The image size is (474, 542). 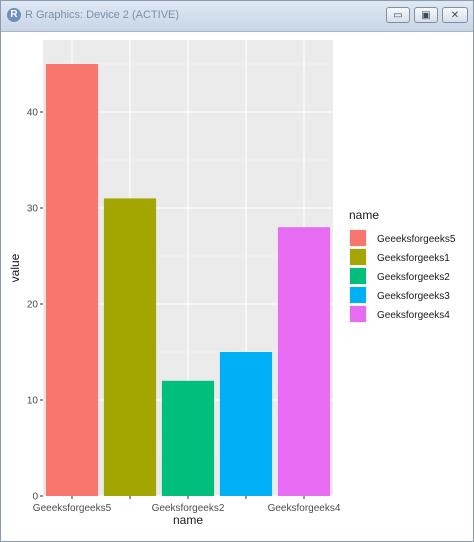 I want to click on y-tick-label: 20, so click(x=33, y=305).